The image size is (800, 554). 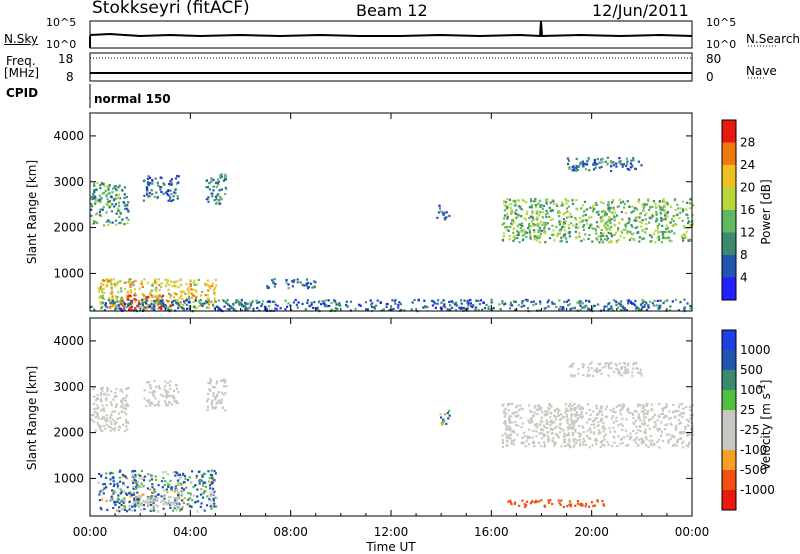 What do you see at coordinates (729, 360) in the screenshot?
I see `velocity-colorbar-swatch` at bounding box center [729, 360].